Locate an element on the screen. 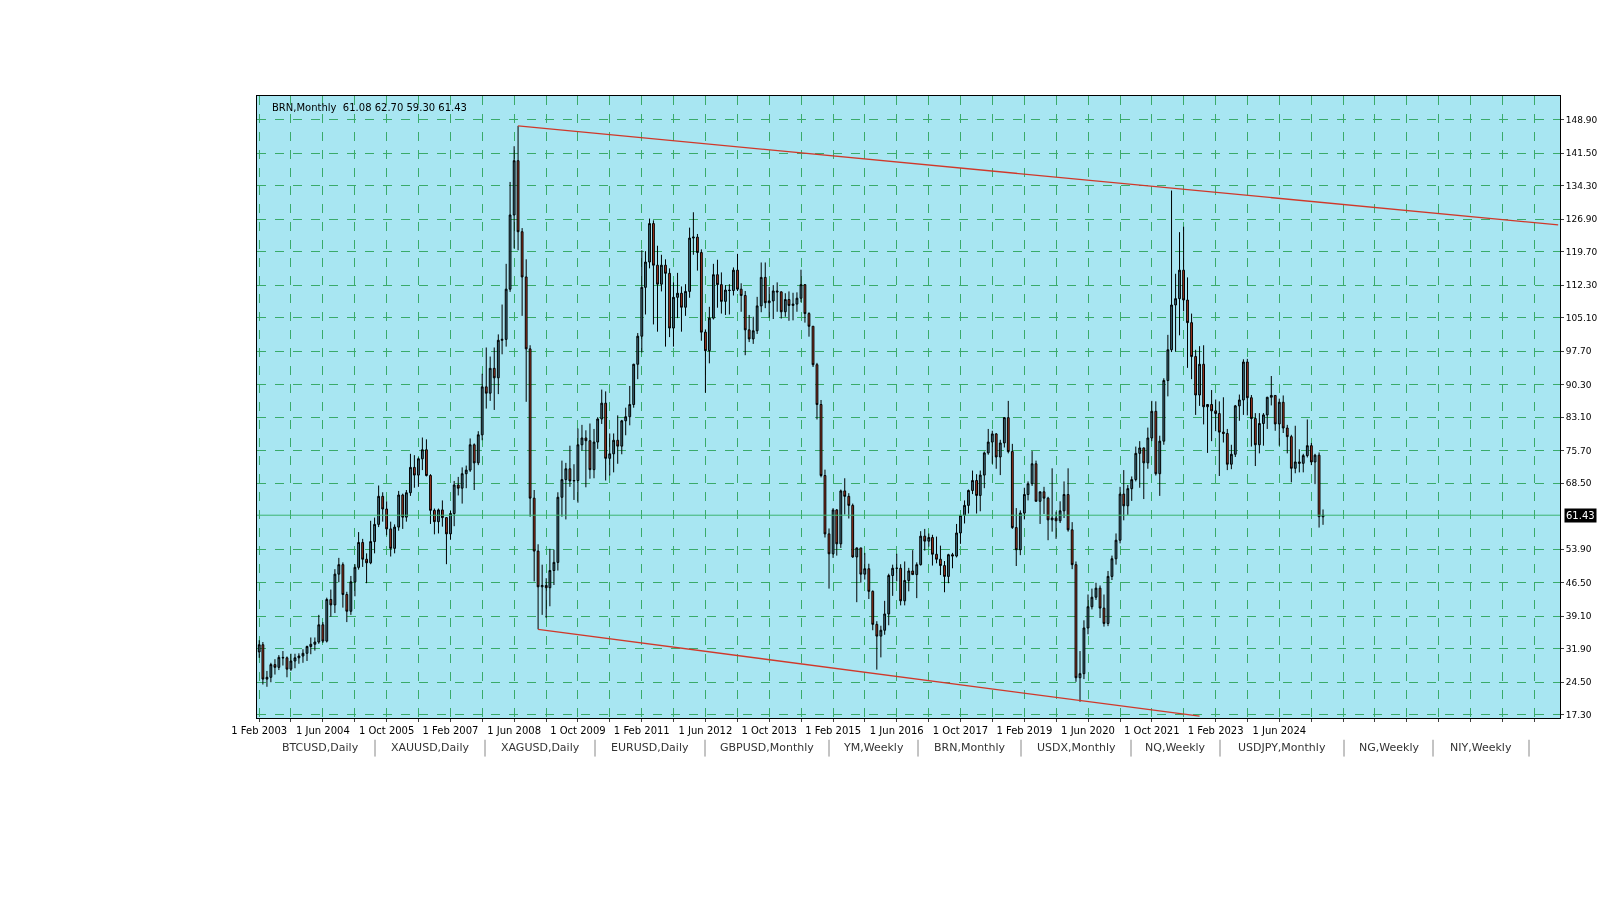 This screenshot has height=900, width=1600. x-tick-label: 1 Jun 2004 is located at coordinates (322, 730).